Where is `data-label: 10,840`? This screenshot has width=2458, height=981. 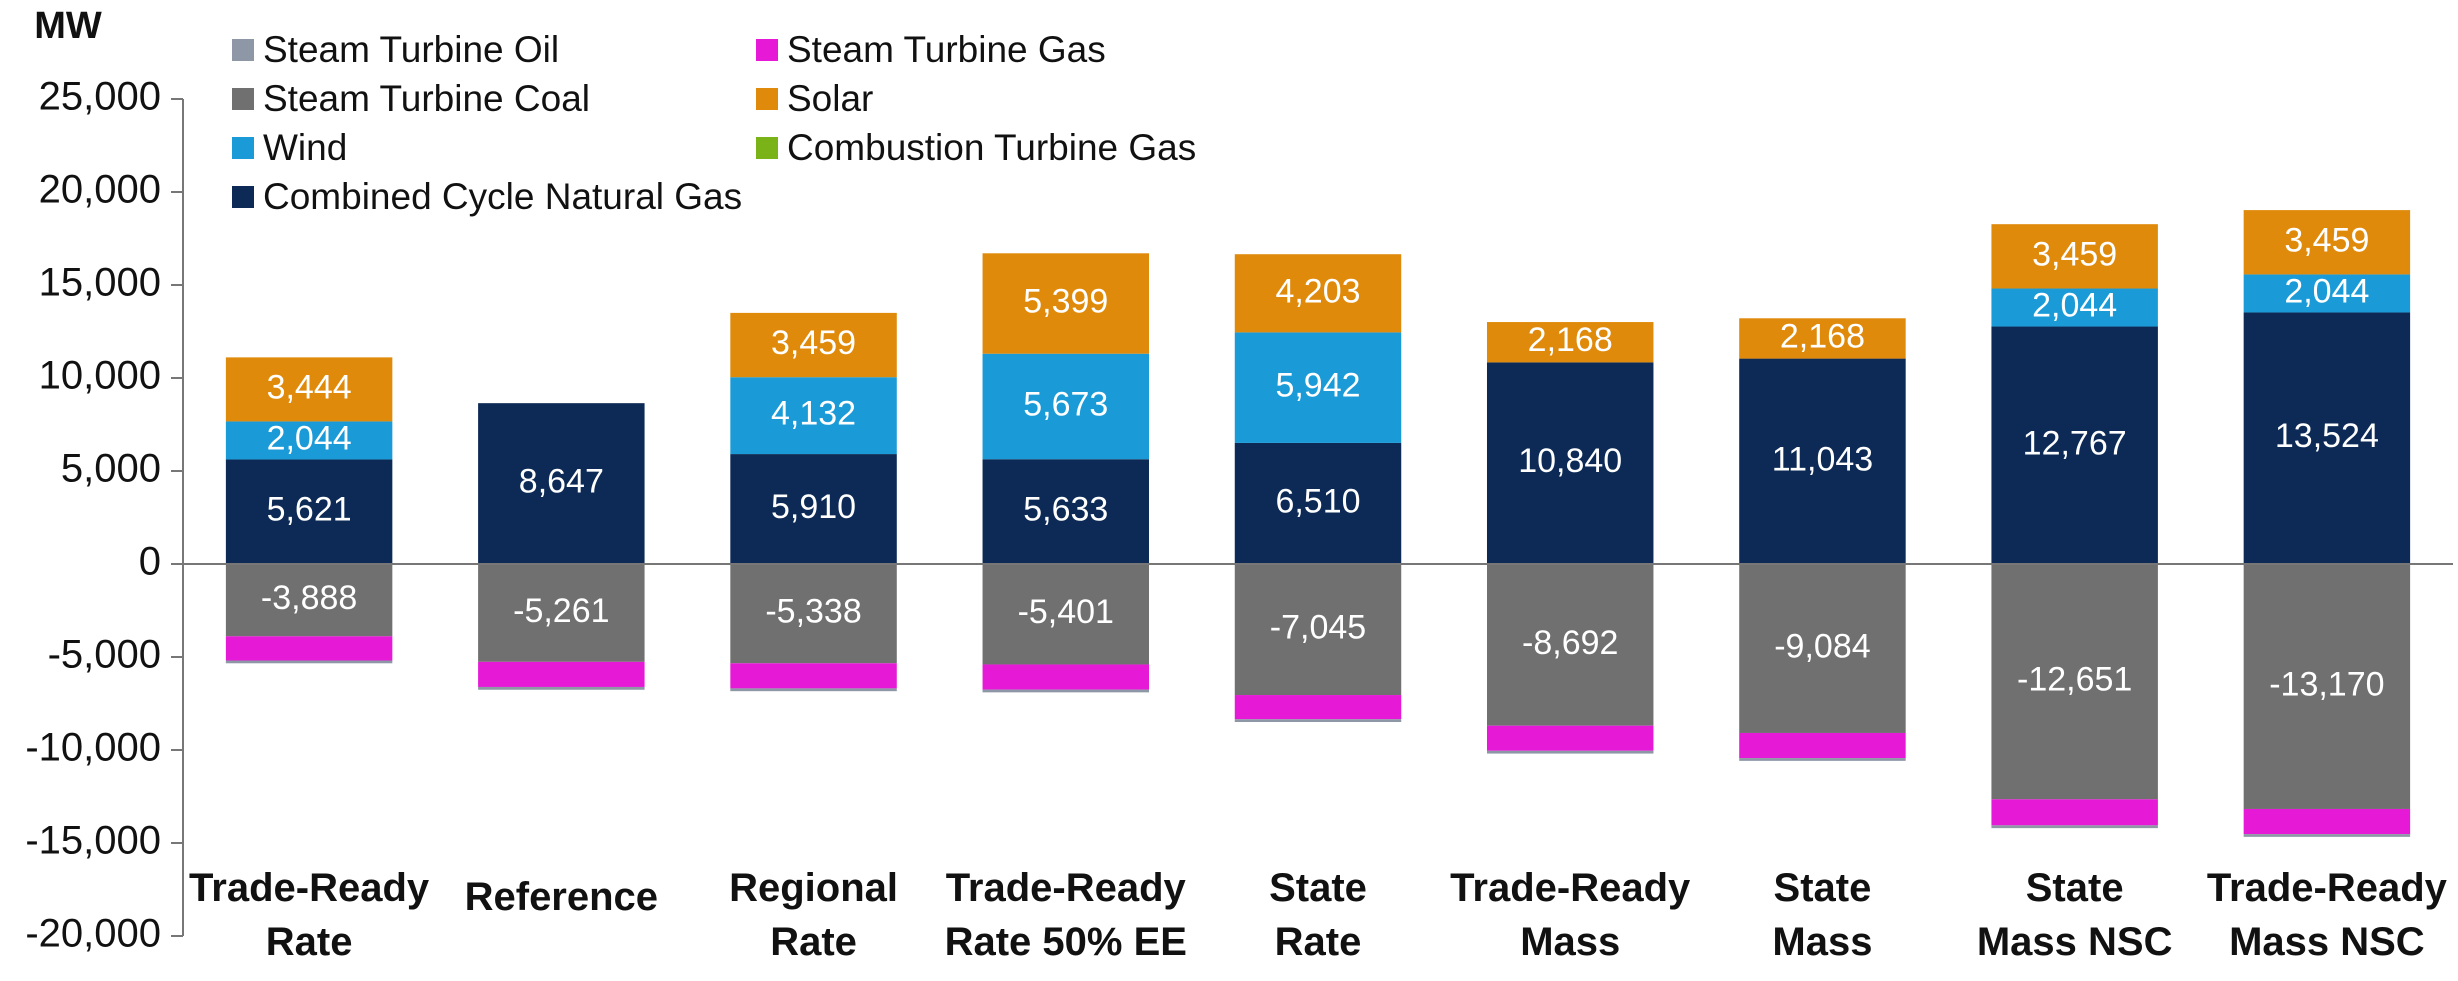 data-label: 10,840 is located at coordinates (1570, 461).